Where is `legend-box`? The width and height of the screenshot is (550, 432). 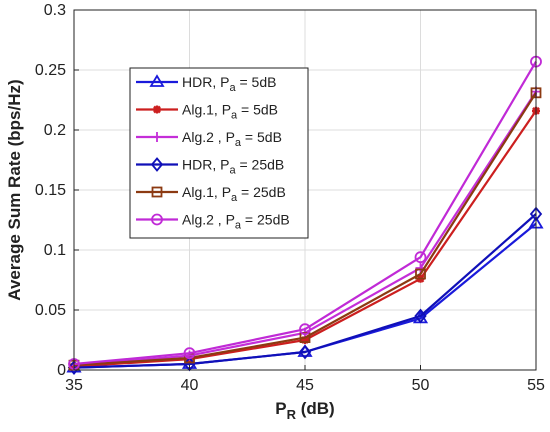 legend-box is located at coordinates (219, 153).